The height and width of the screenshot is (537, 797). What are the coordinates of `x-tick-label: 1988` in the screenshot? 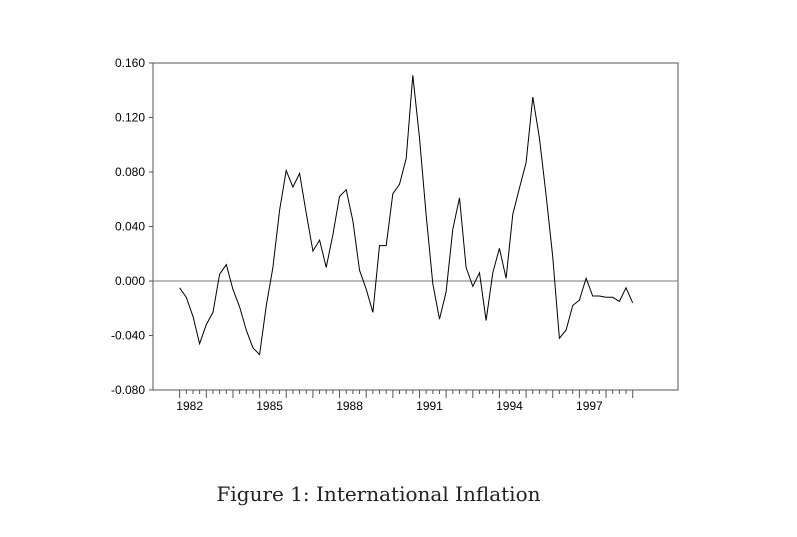 It's located at (349, 406).